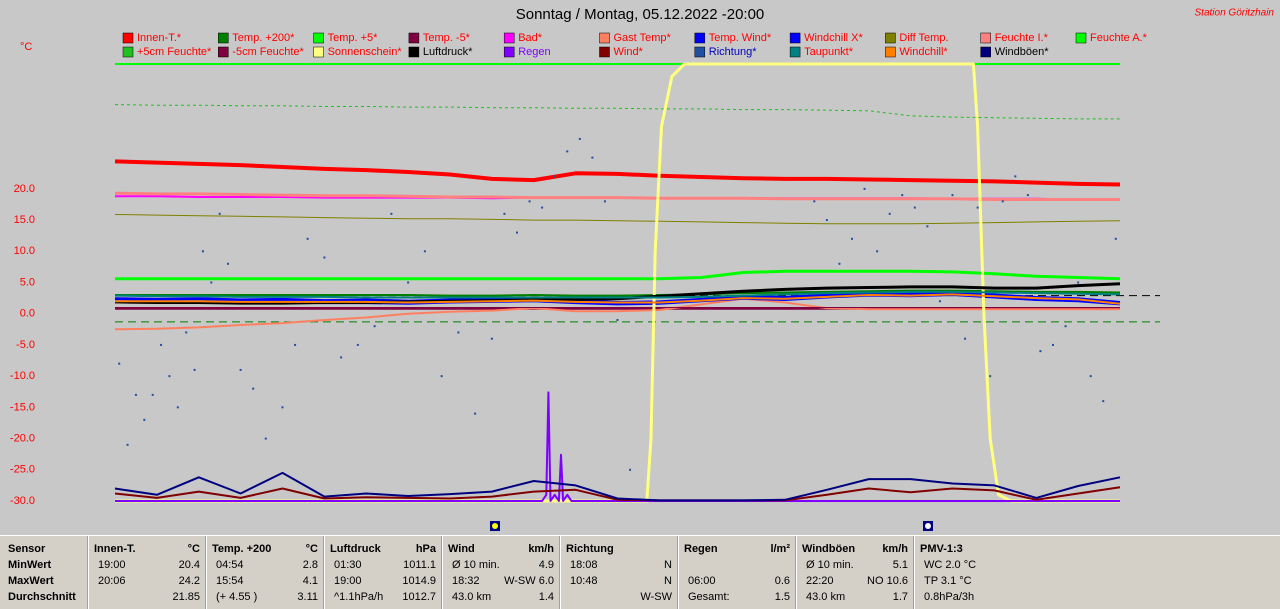 This screenshot has width=1280, height=609. Describe the element at coordinates (365, 52) in the screenshot. I see `legend-label: Sonnenschein*` at that location.